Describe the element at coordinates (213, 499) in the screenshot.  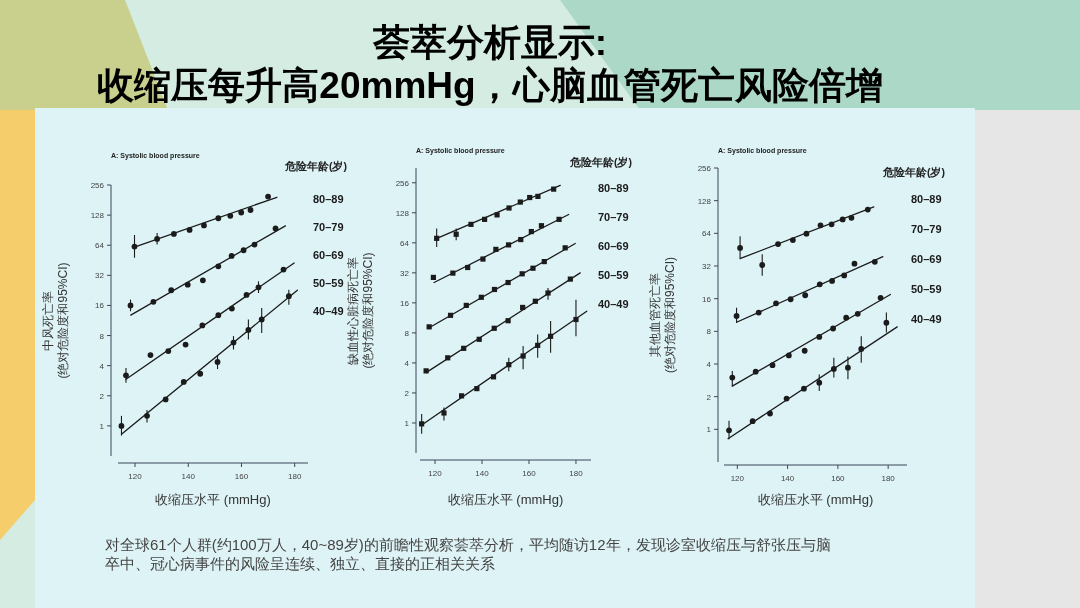
I see `x-axis-title: 收缩压水平 (mmHg)` at that location.